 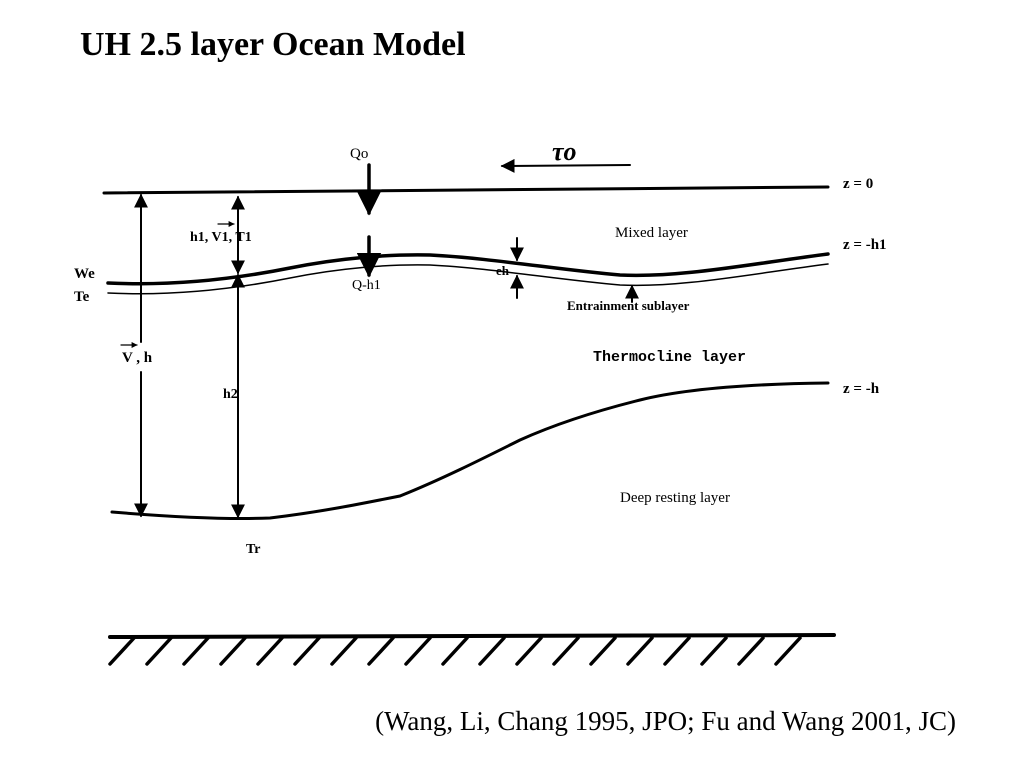 I want to click on sea-surface-line, so click(x=466, y=190).